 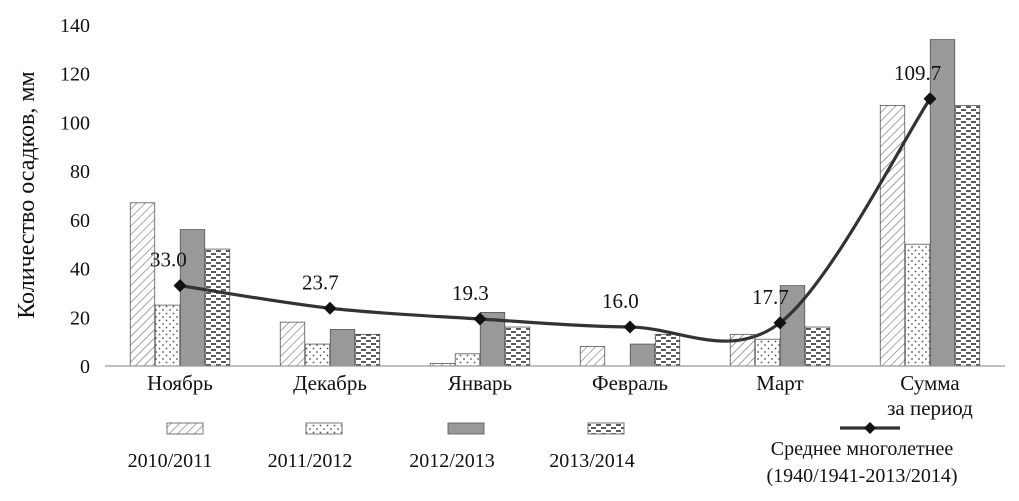 I want to click on average-data-label: 109.7, so click(x=917, y=73).